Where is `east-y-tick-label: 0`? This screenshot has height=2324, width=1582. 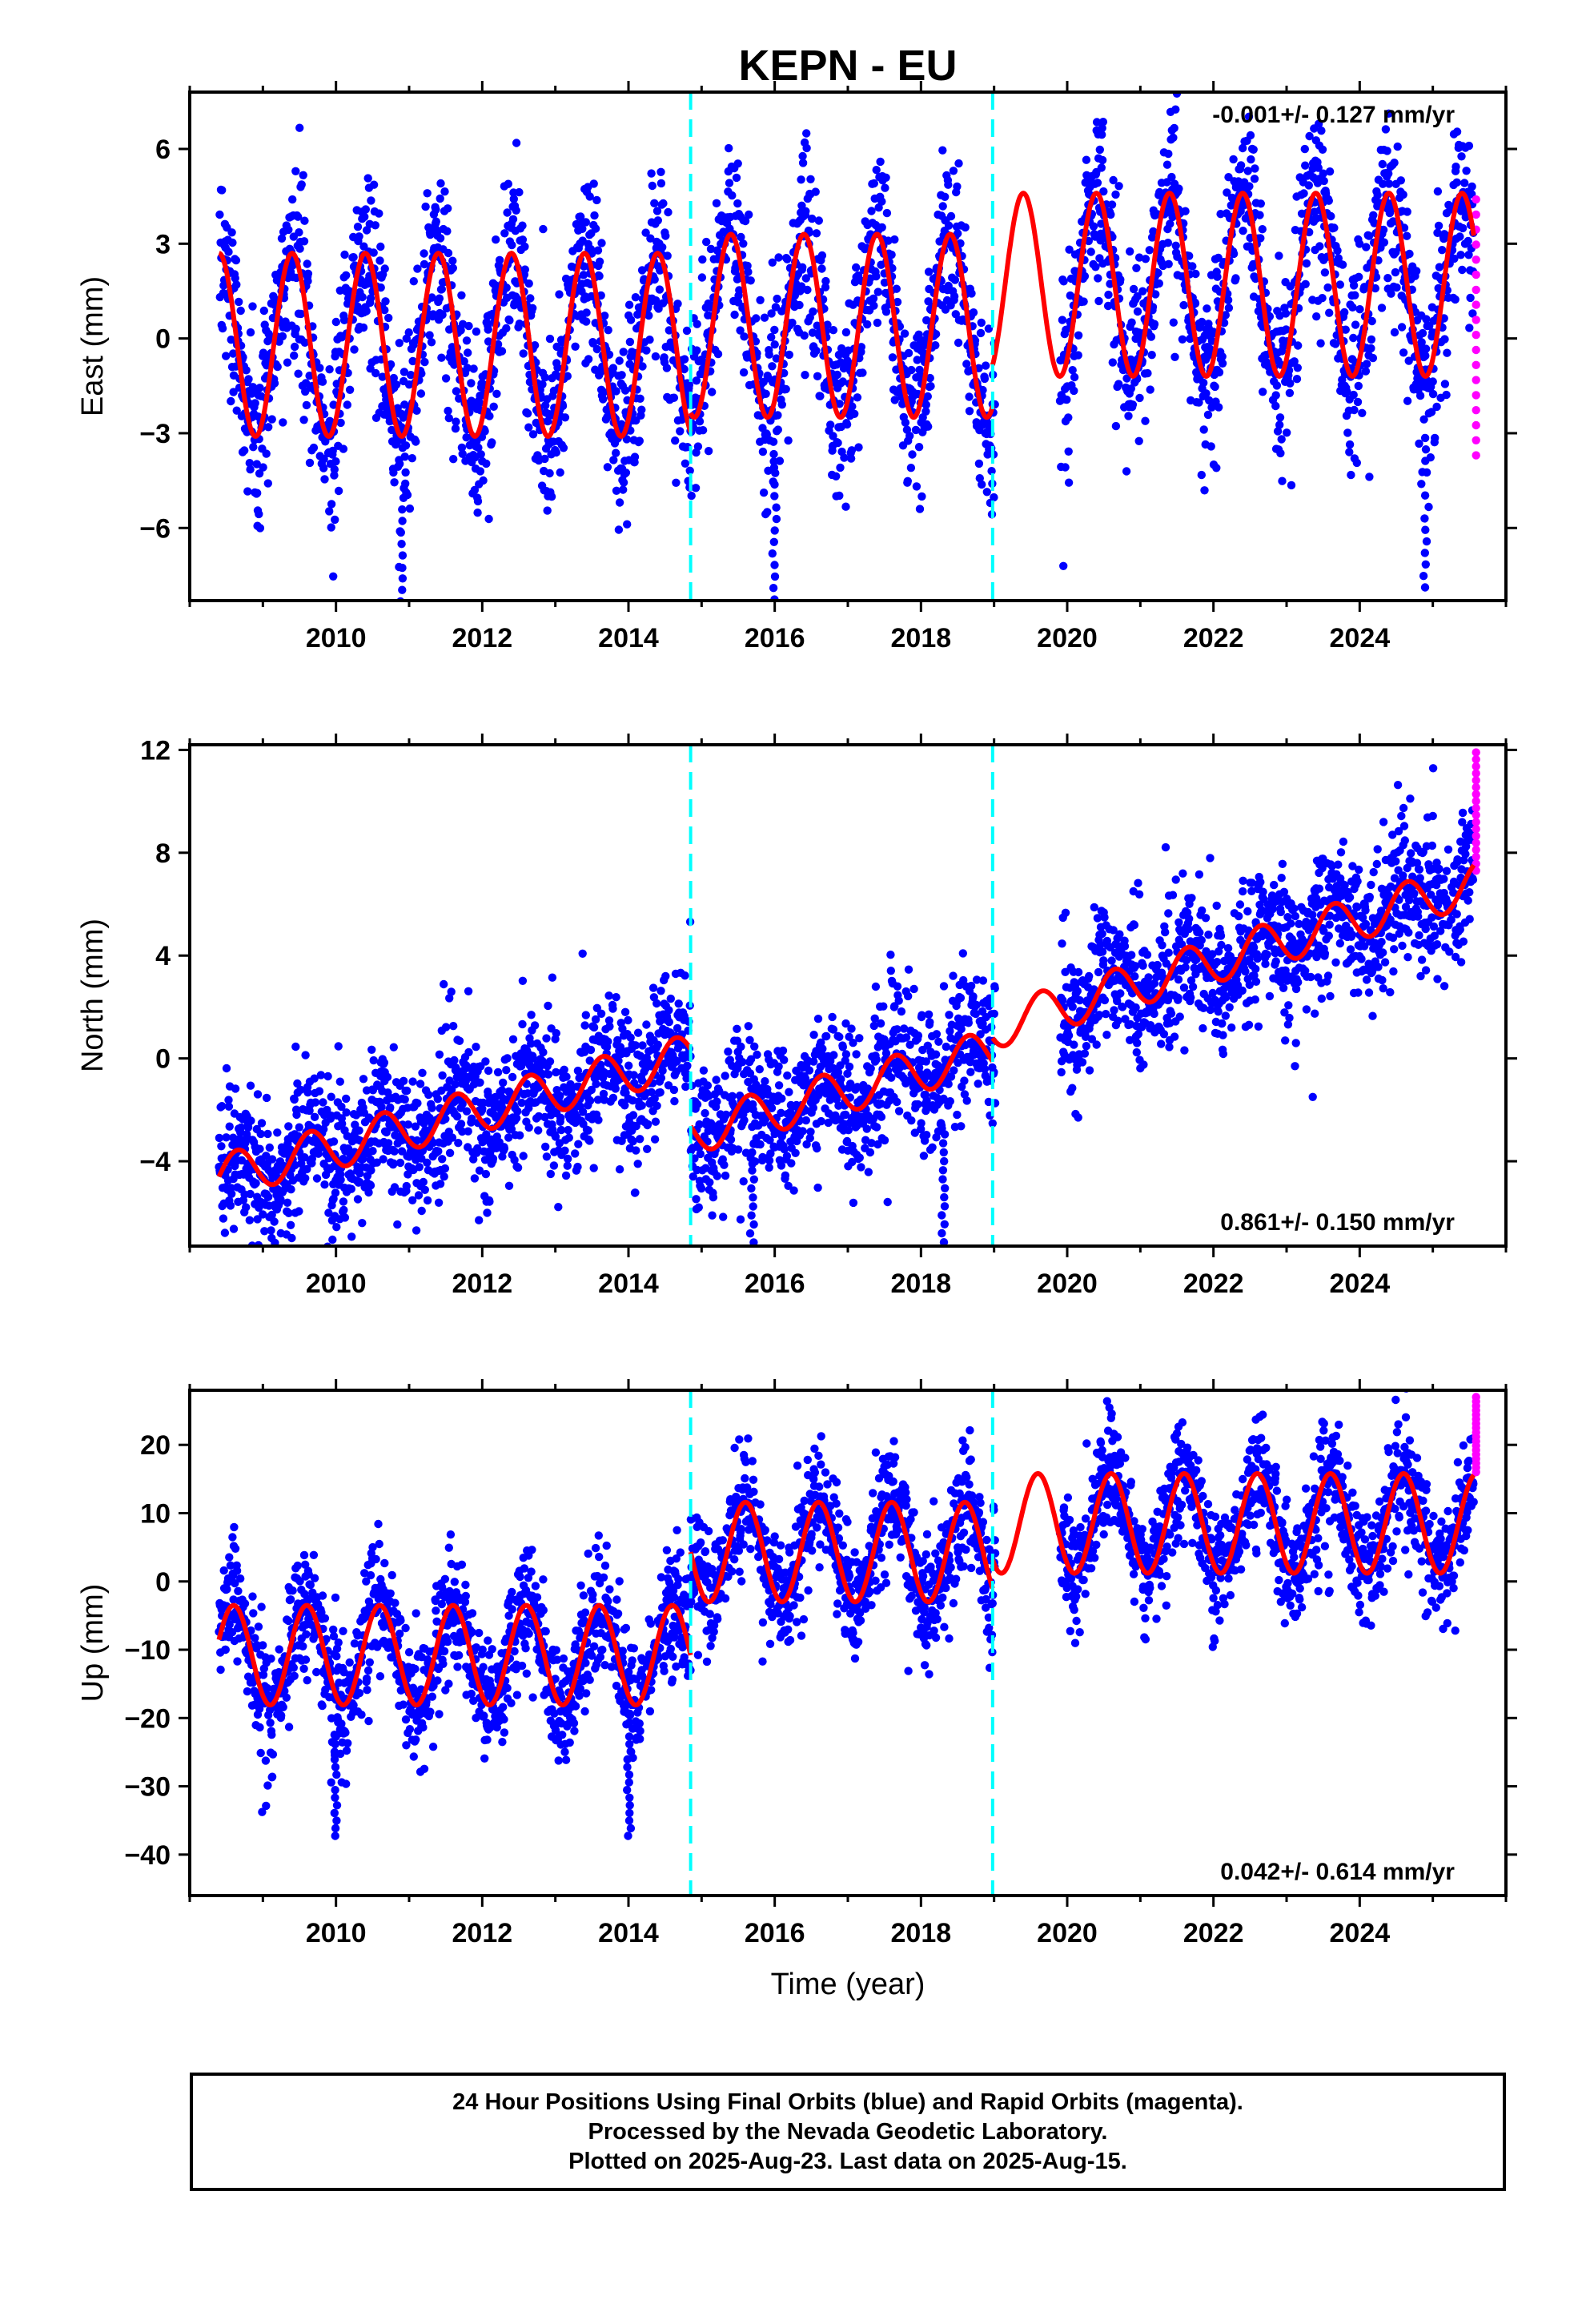
east-y-tick-label: 0 is located at coordinates (163, 339).